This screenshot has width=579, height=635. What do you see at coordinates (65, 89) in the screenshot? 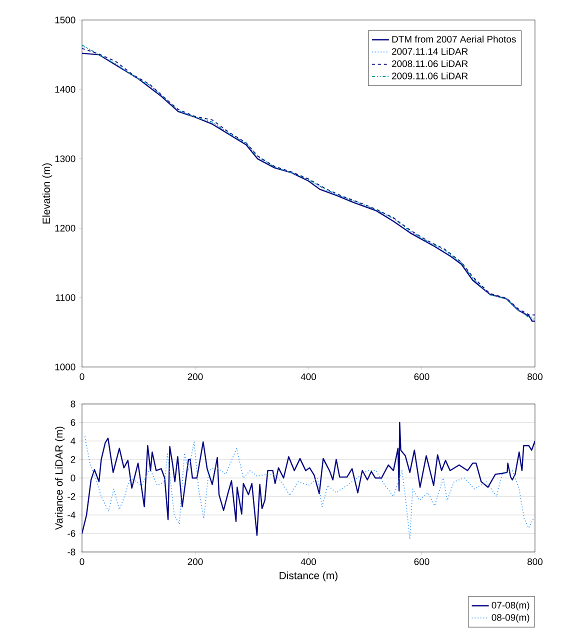
I see `y-tick-label: 1400` at bounding box center [65, 89].